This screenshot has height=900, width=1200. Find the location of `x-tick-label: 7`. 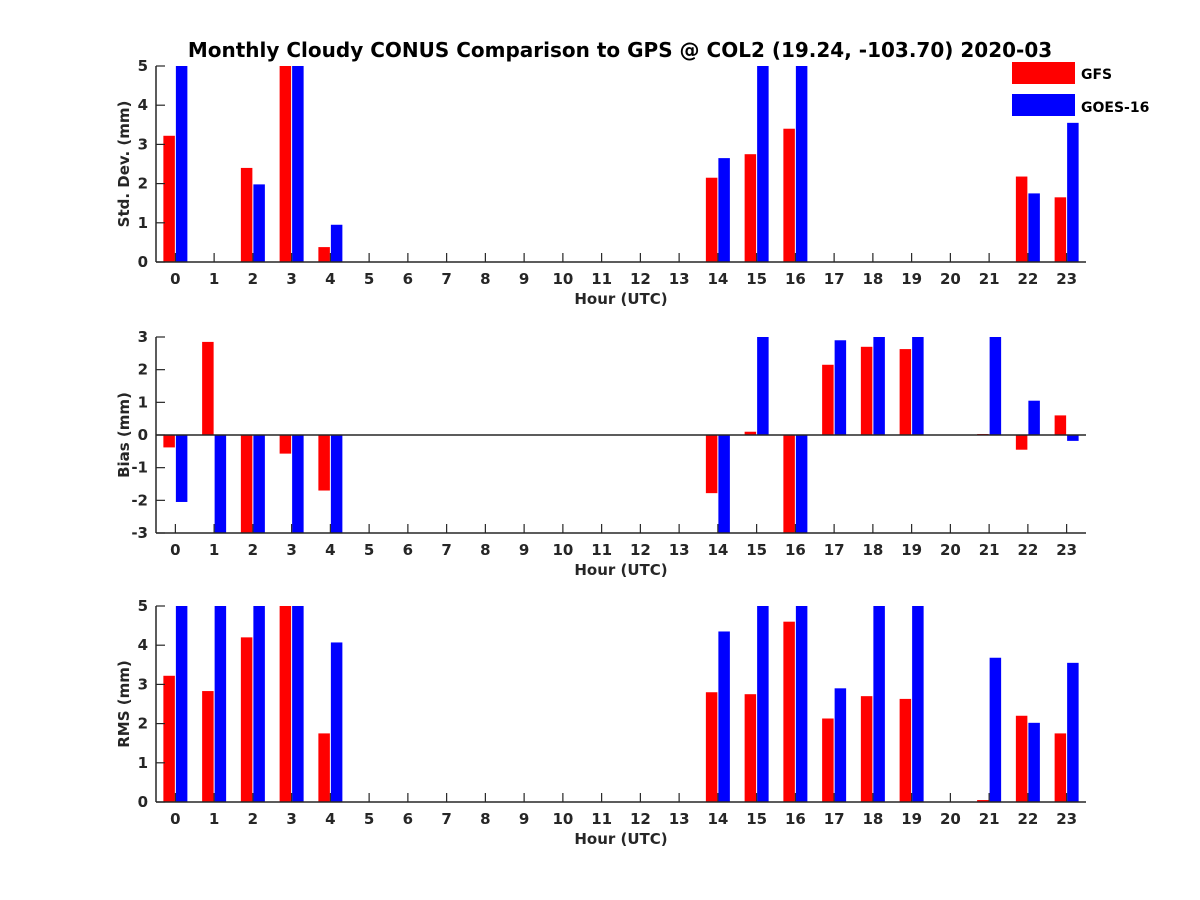

x-tick-label: 7 is located at coordinates (446, 550).